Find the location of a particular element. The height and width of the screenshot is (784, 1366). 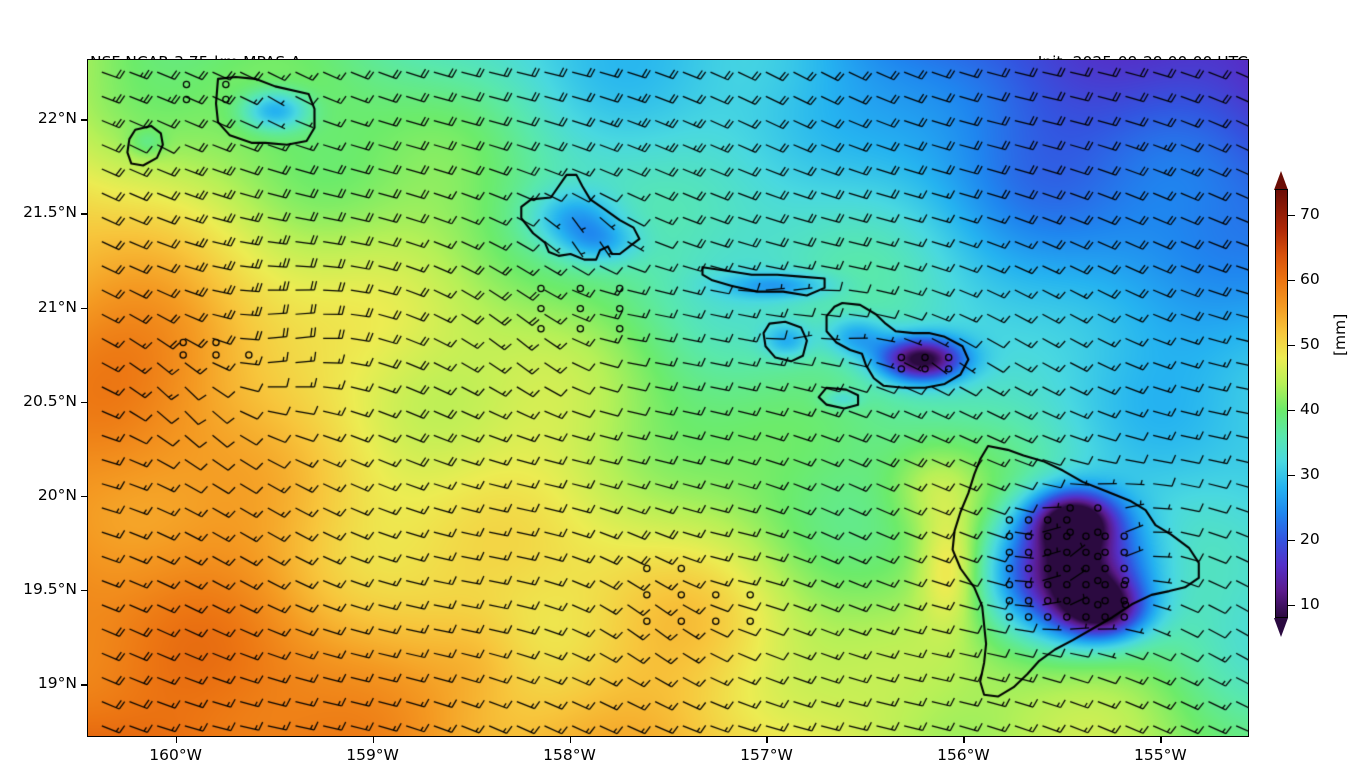

lat-tick-label: 20.5°N is located at coordinates (50, 400).